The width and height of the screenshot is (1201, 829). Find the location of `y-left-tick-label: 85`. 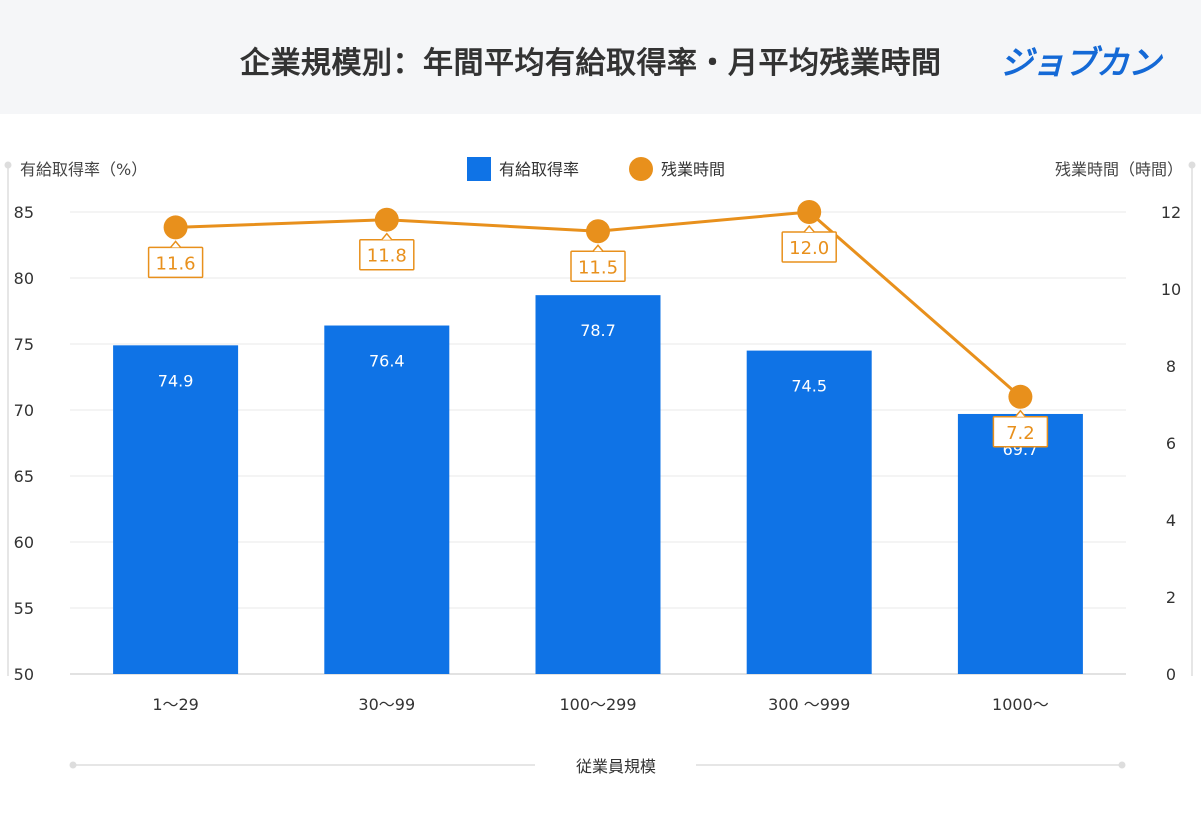

y-left-tick-label: 85 is located at coordinates (24, 212).